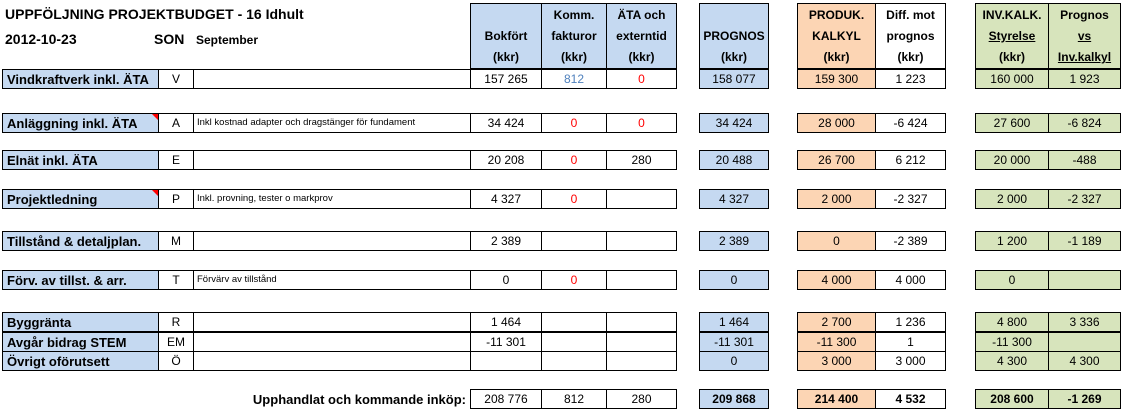  I want to click on cell-prognos: 34 424, so click(734, 123).